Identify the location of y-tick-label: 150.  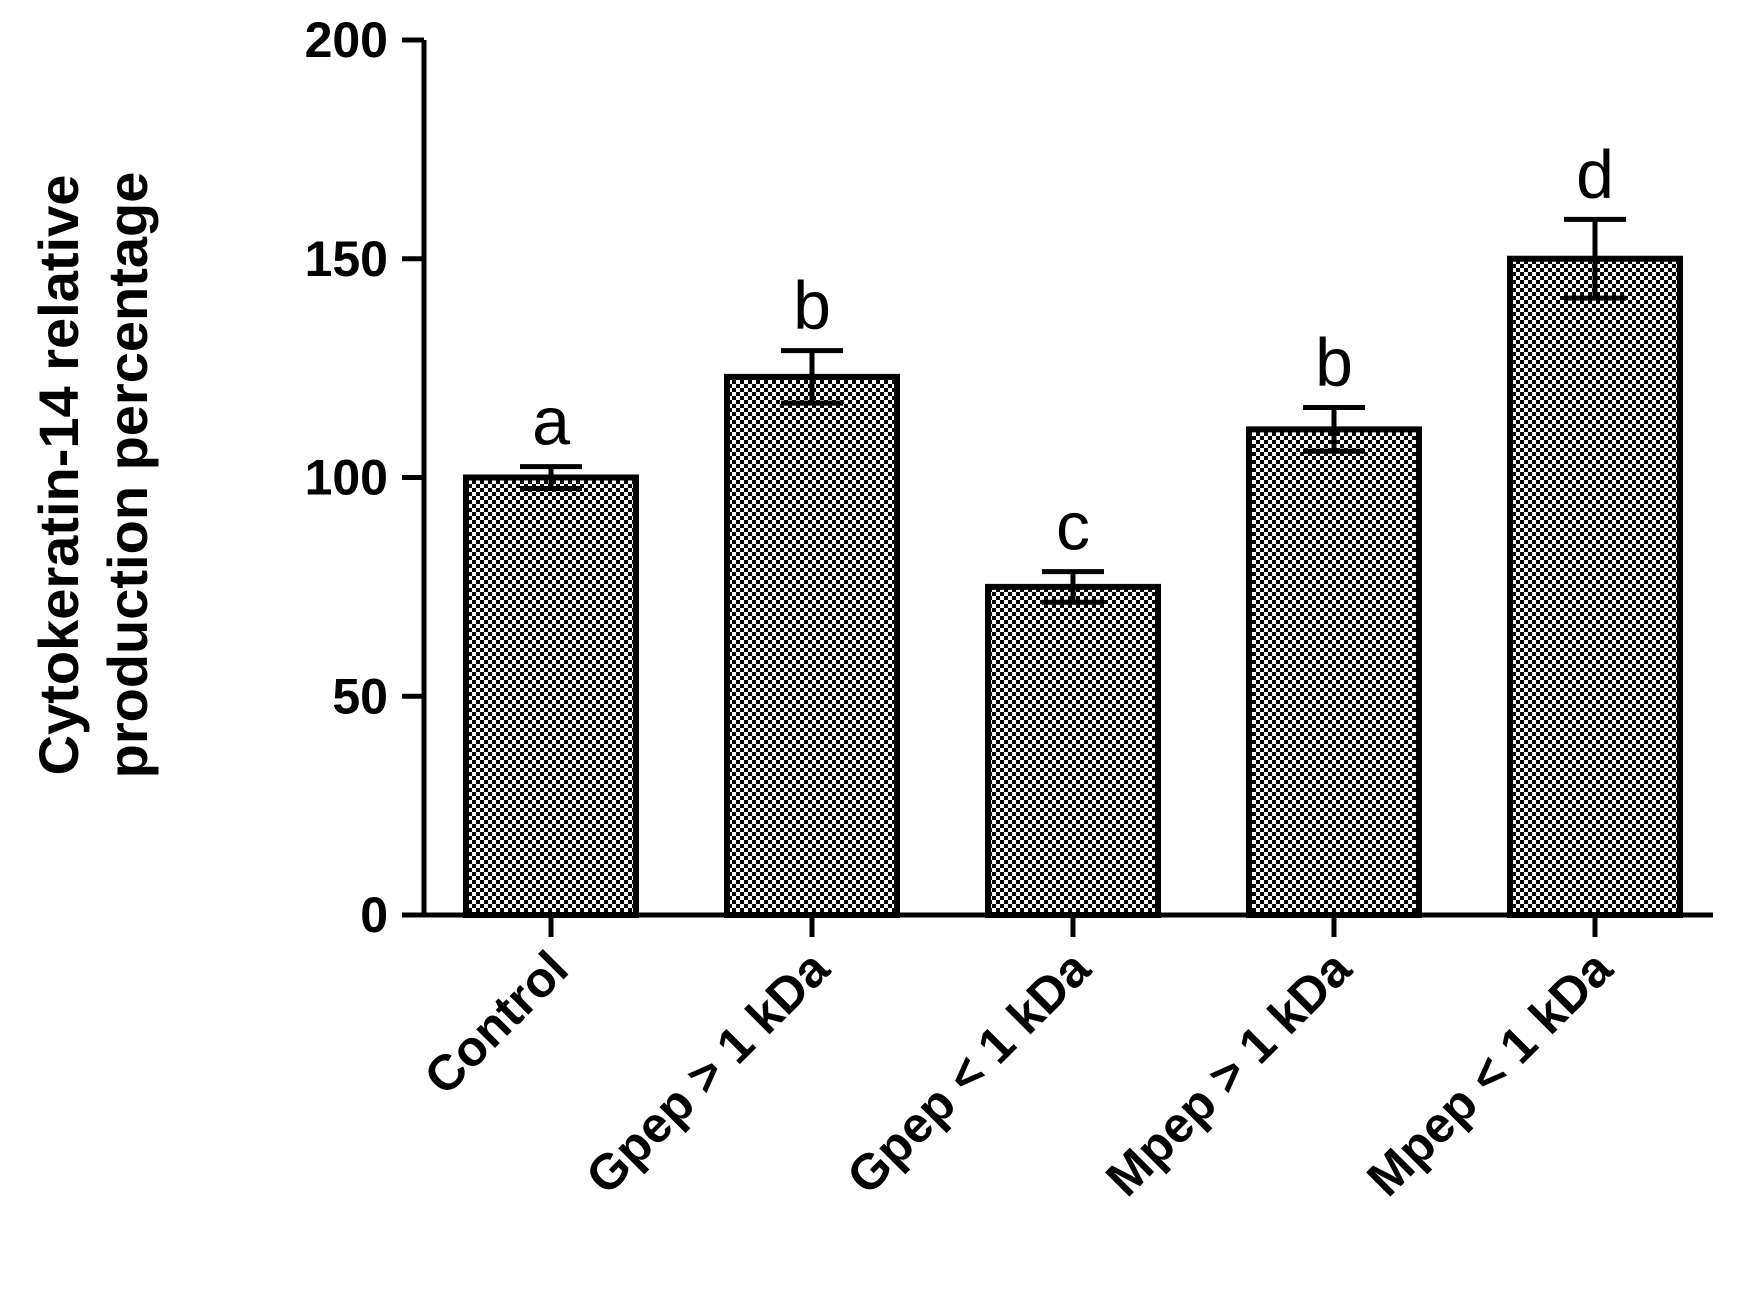
(346, 259).